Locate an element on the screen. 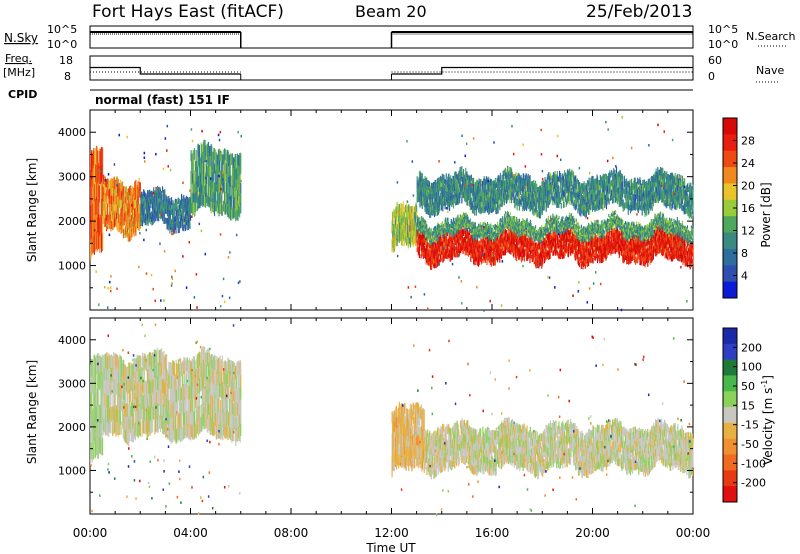 This screenshot has width=800, height=554. freq-tick-top: 18 is located at coordinates (66, 60).